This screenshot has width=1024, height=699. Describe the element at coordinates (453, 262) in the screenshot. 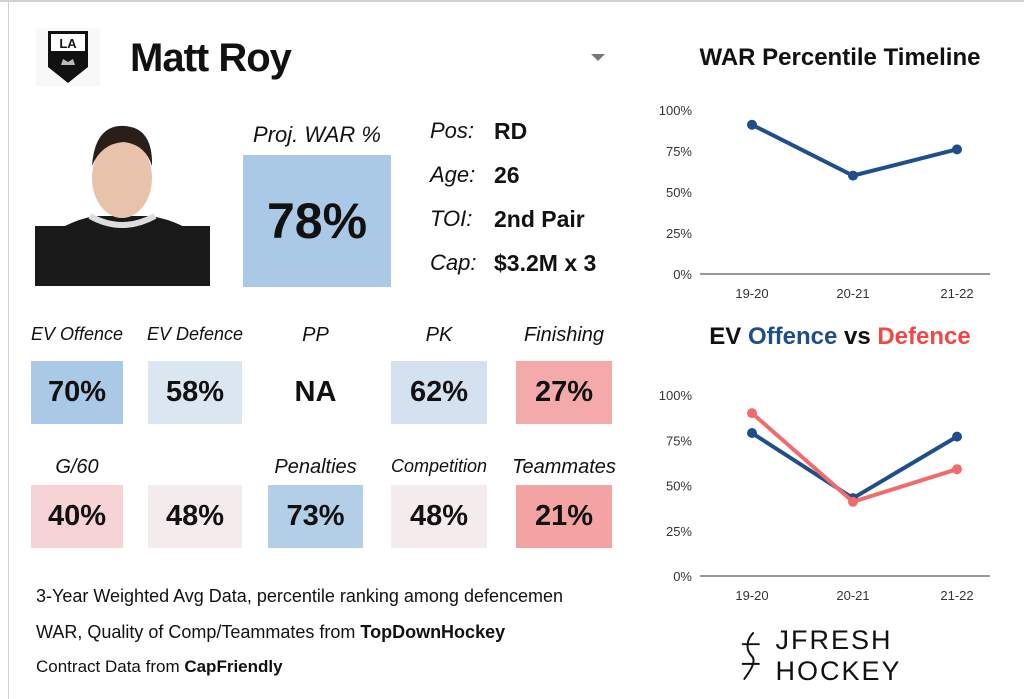

I see `info-label: Cap:` at that location.